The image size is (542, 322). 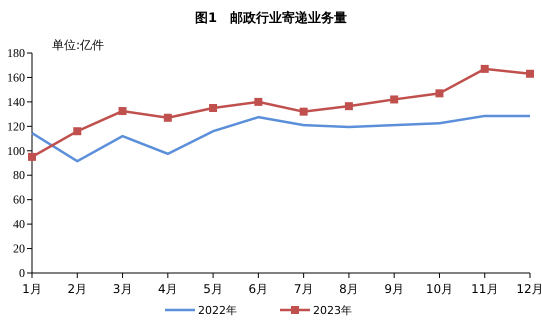 I want to click on x-tick-label: 9月, so click(x=394, y=289).